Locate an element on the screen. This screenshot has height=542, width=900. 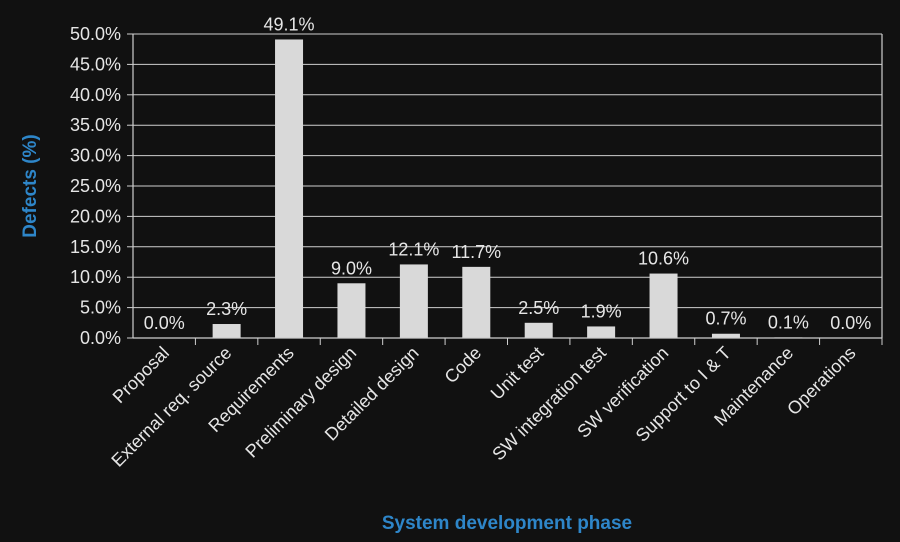
y-tick-label: 10.0% is located at coordinates (95, 277).